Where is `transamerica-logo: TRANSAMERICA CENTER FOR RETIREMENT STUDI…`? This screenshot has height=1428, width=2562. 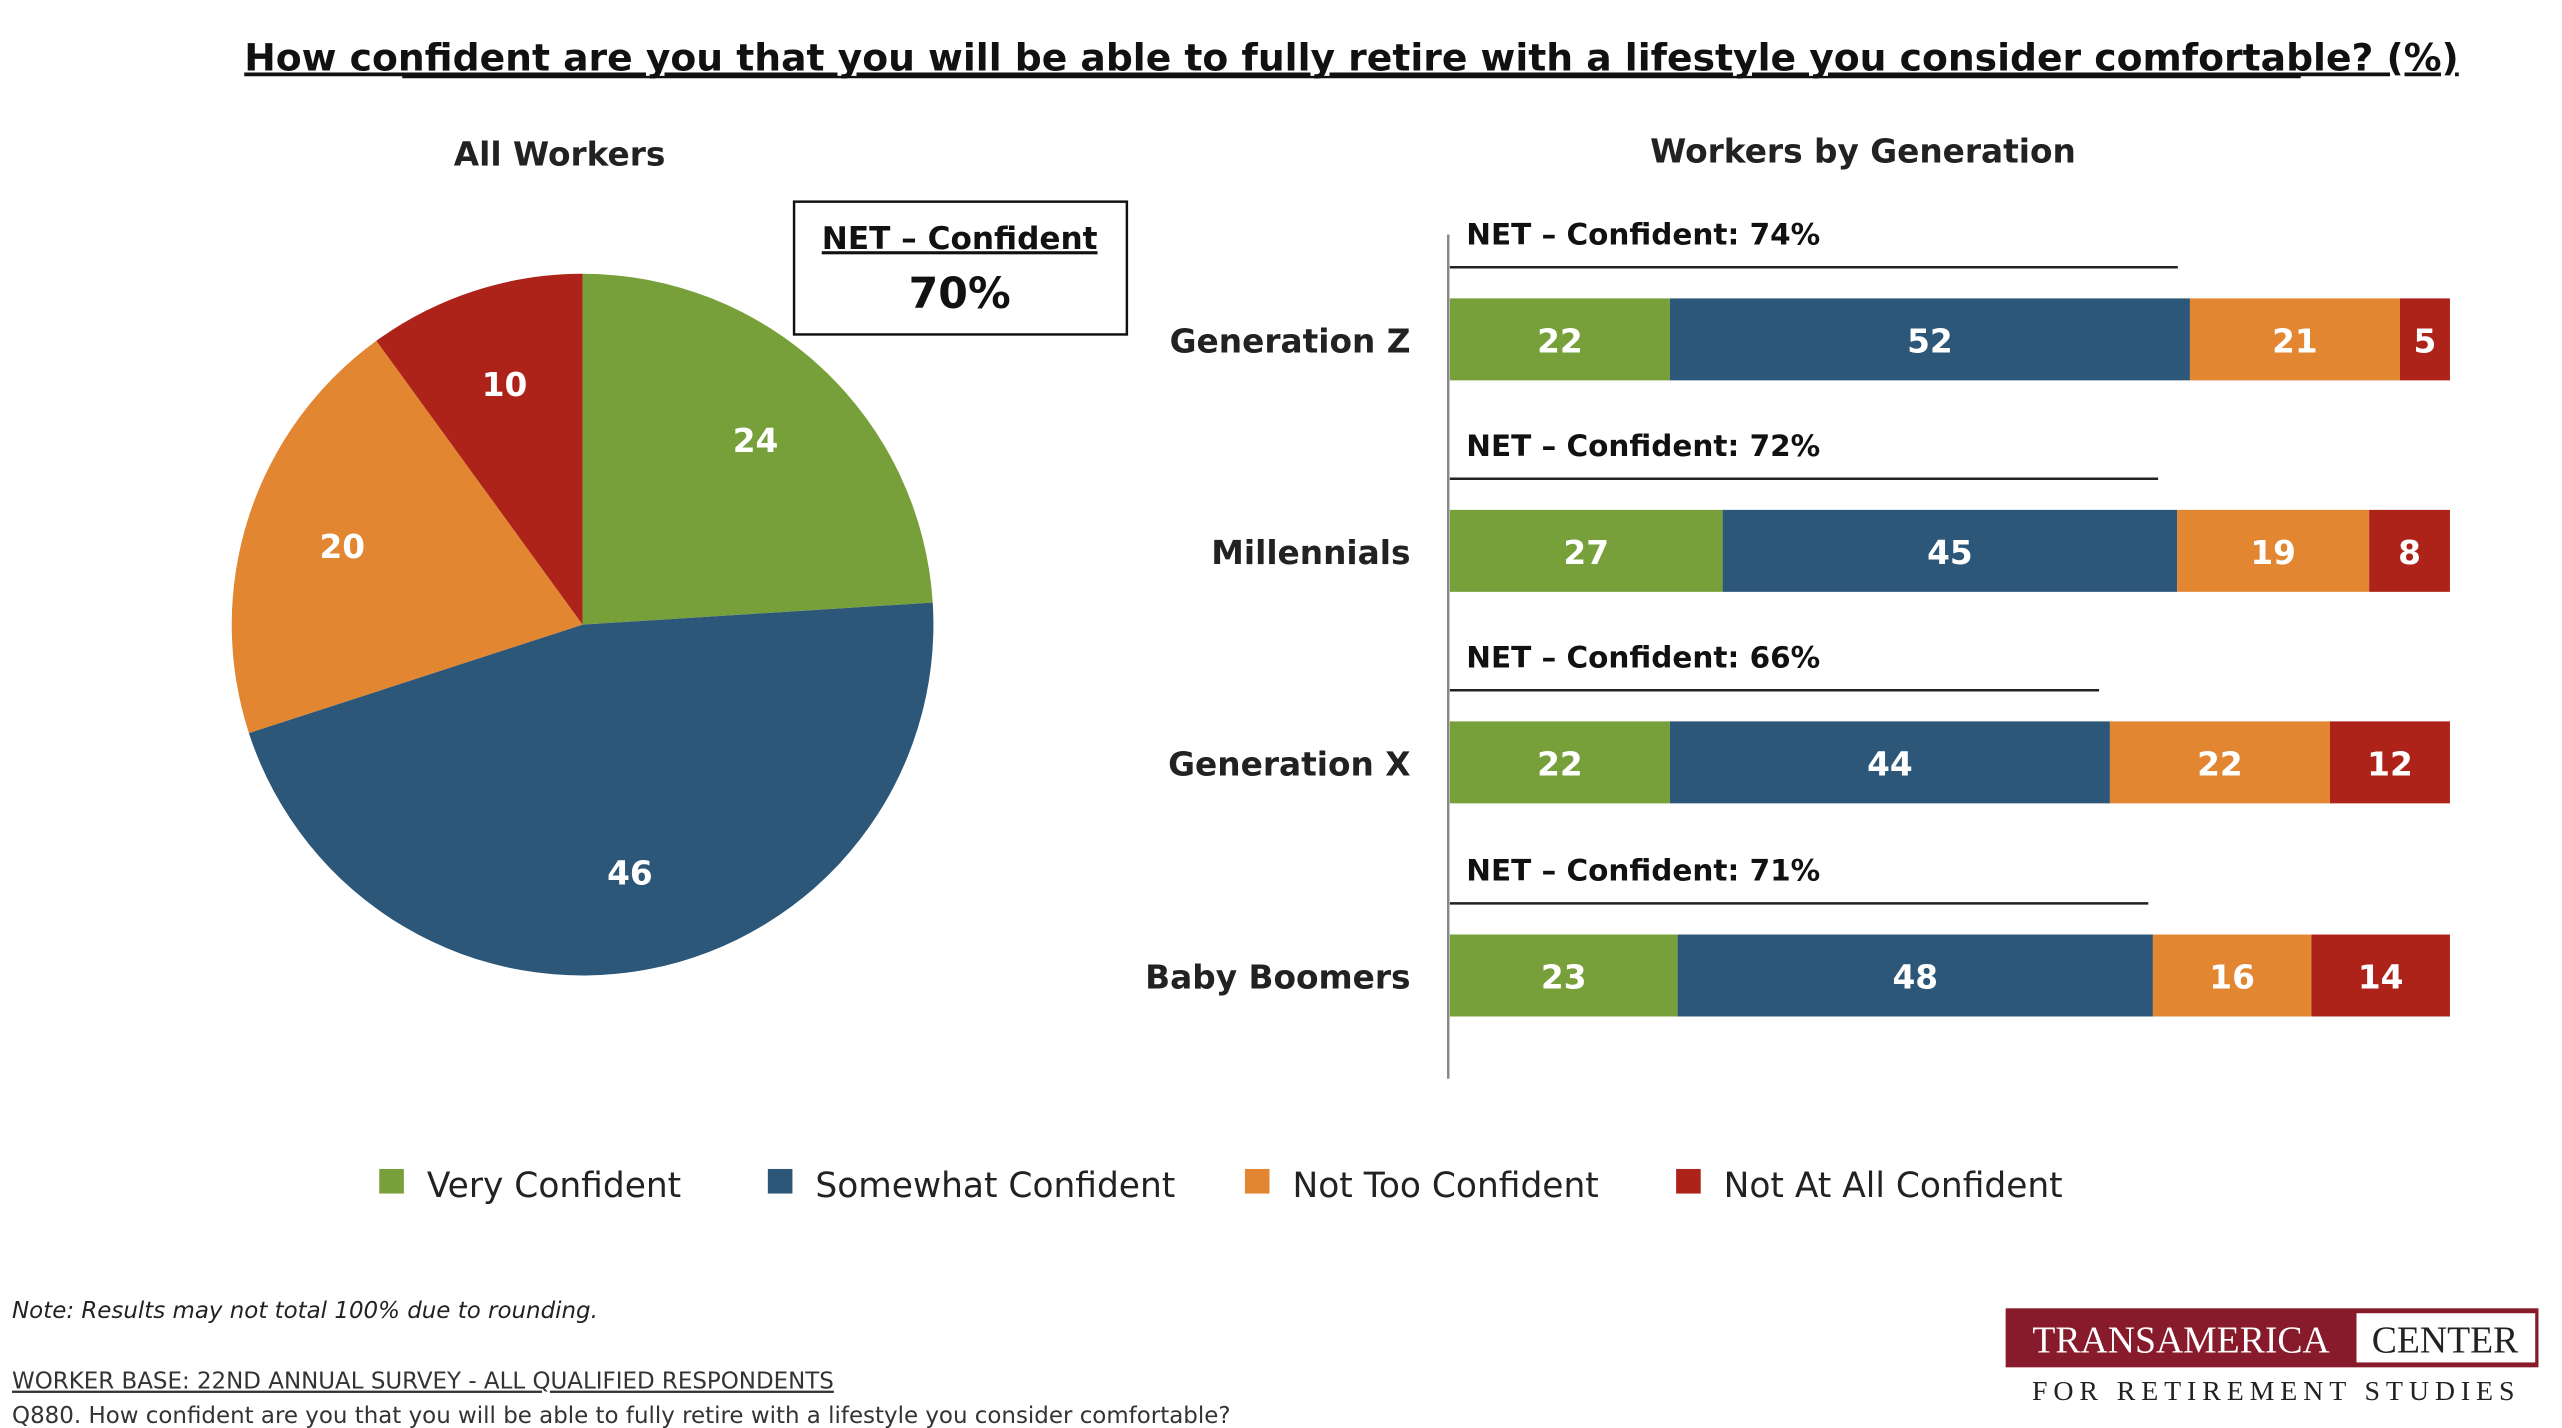
transamerica-logo: TRANSAMERICA CENTER FOR RETIREMENT STUDI… is located at coordinates (2272, 1357).